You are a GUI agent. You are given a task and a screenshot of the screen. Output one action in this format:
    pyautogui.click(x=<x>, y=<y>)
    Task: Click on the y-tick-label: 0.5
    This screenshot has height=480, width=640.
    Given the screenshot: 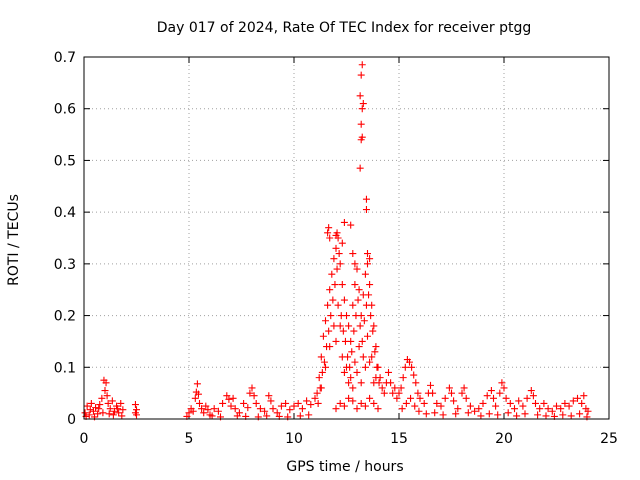 What is the action you would take?
    pyautogui.click(x=65, y=161)
    